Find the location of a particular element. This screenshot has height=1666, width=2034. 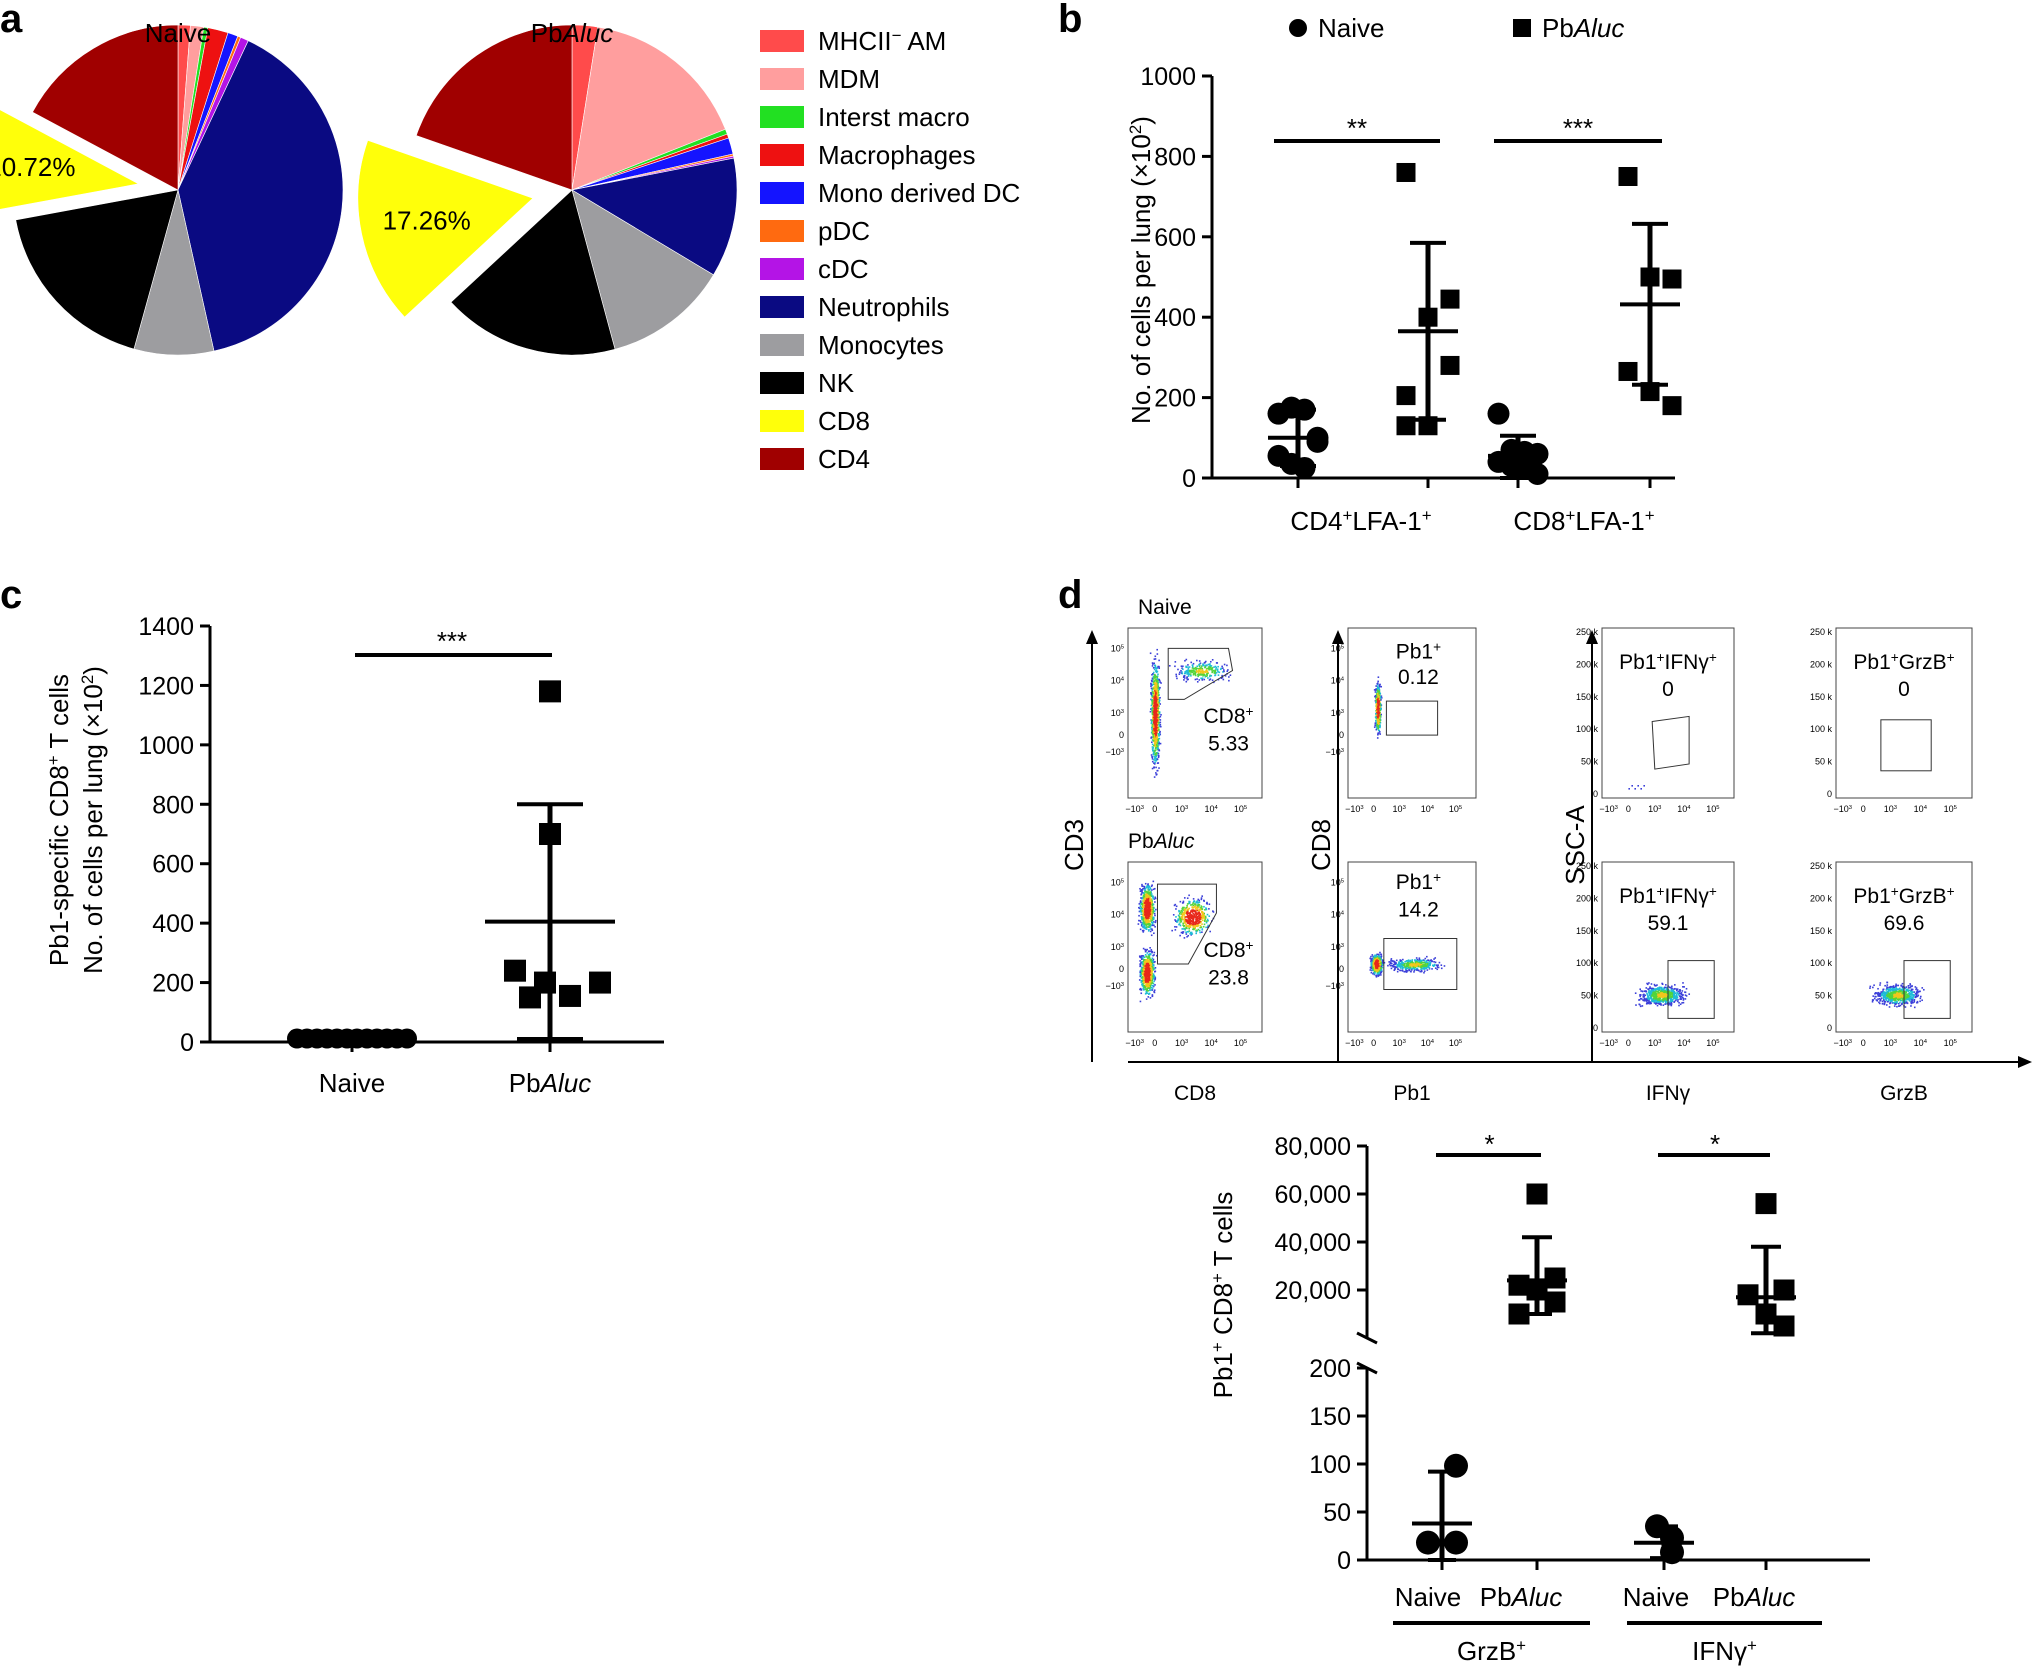

y-tick-label: 1000 is located at coordinates (166, 746).